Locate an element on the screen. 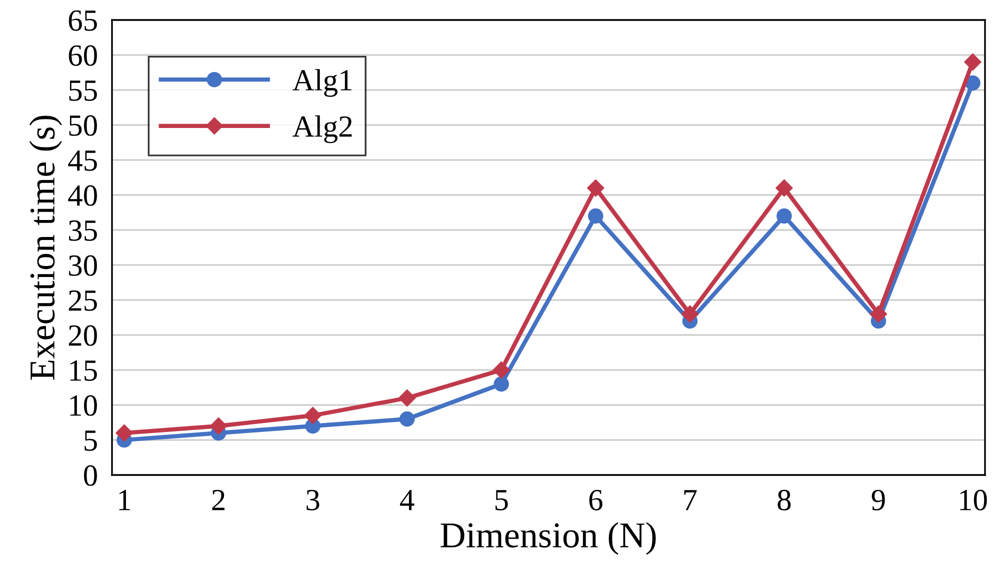  y-tick-label: 5 is located at coordinates (90, 440).